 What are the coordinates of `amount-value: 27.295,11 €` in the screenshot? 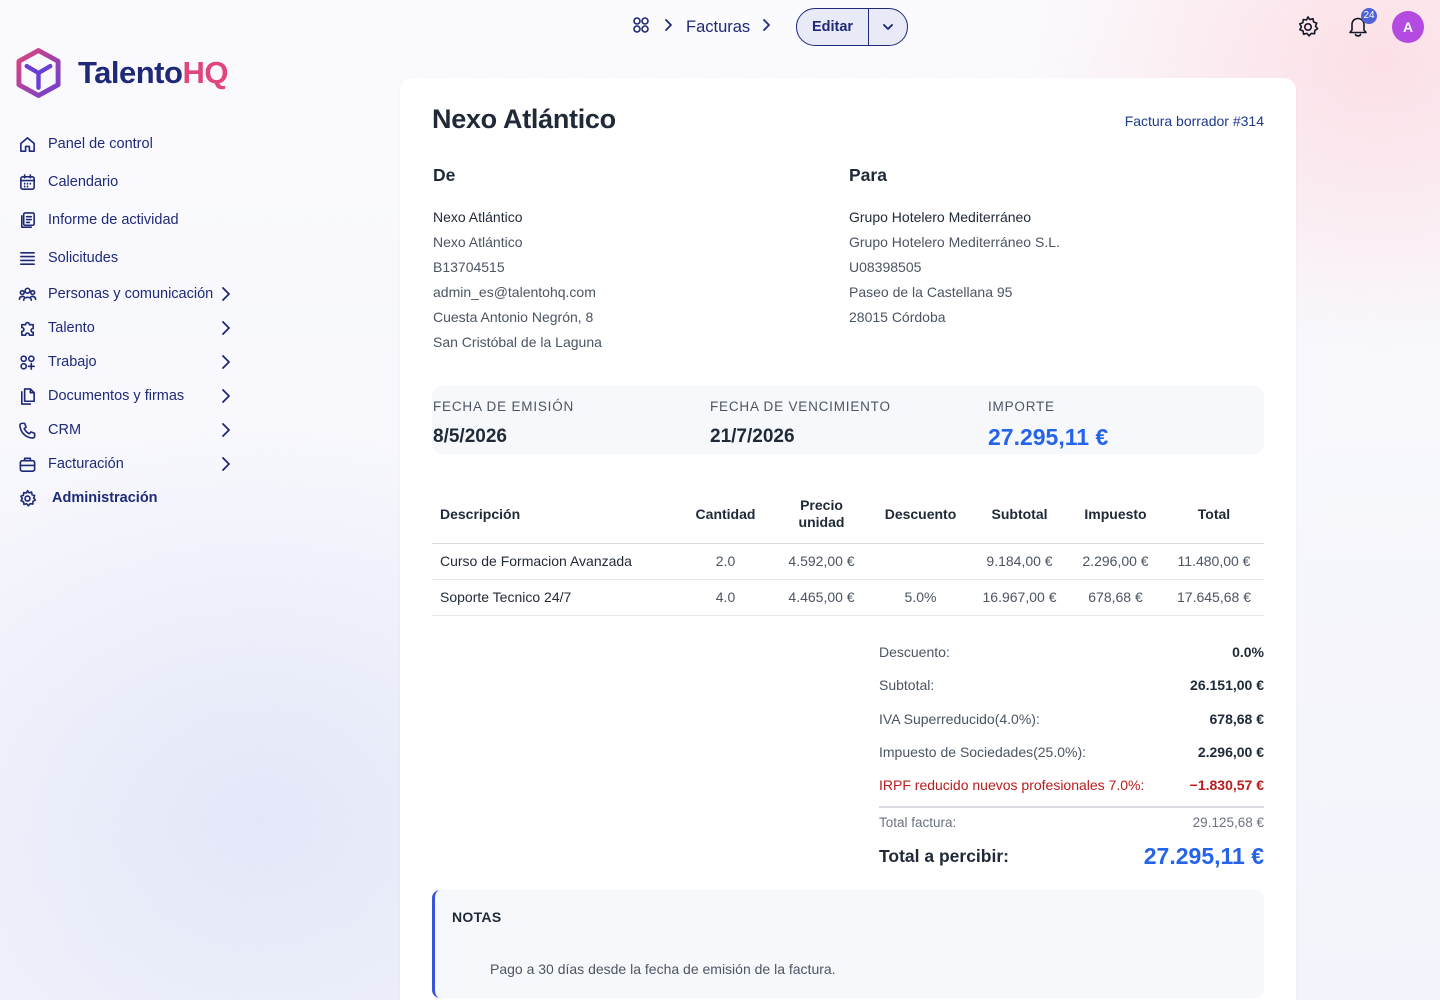 It's located at (1048, 437).